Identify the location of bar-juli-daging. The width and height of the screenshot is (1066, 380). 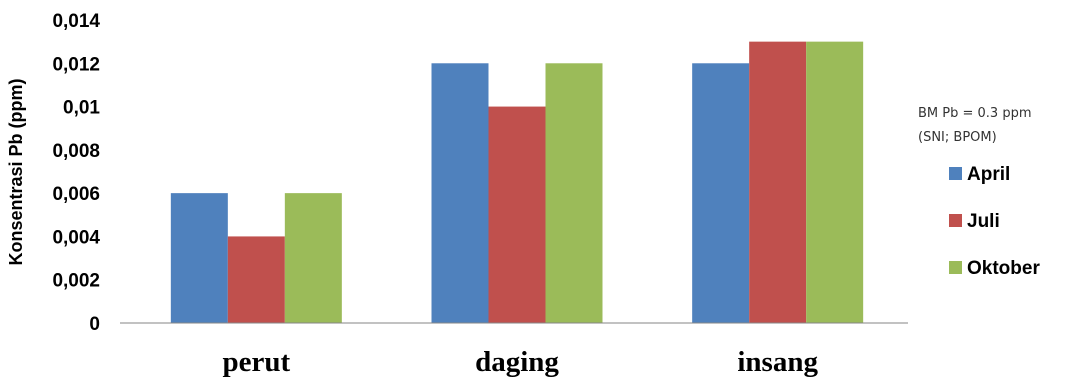
(517, 214).